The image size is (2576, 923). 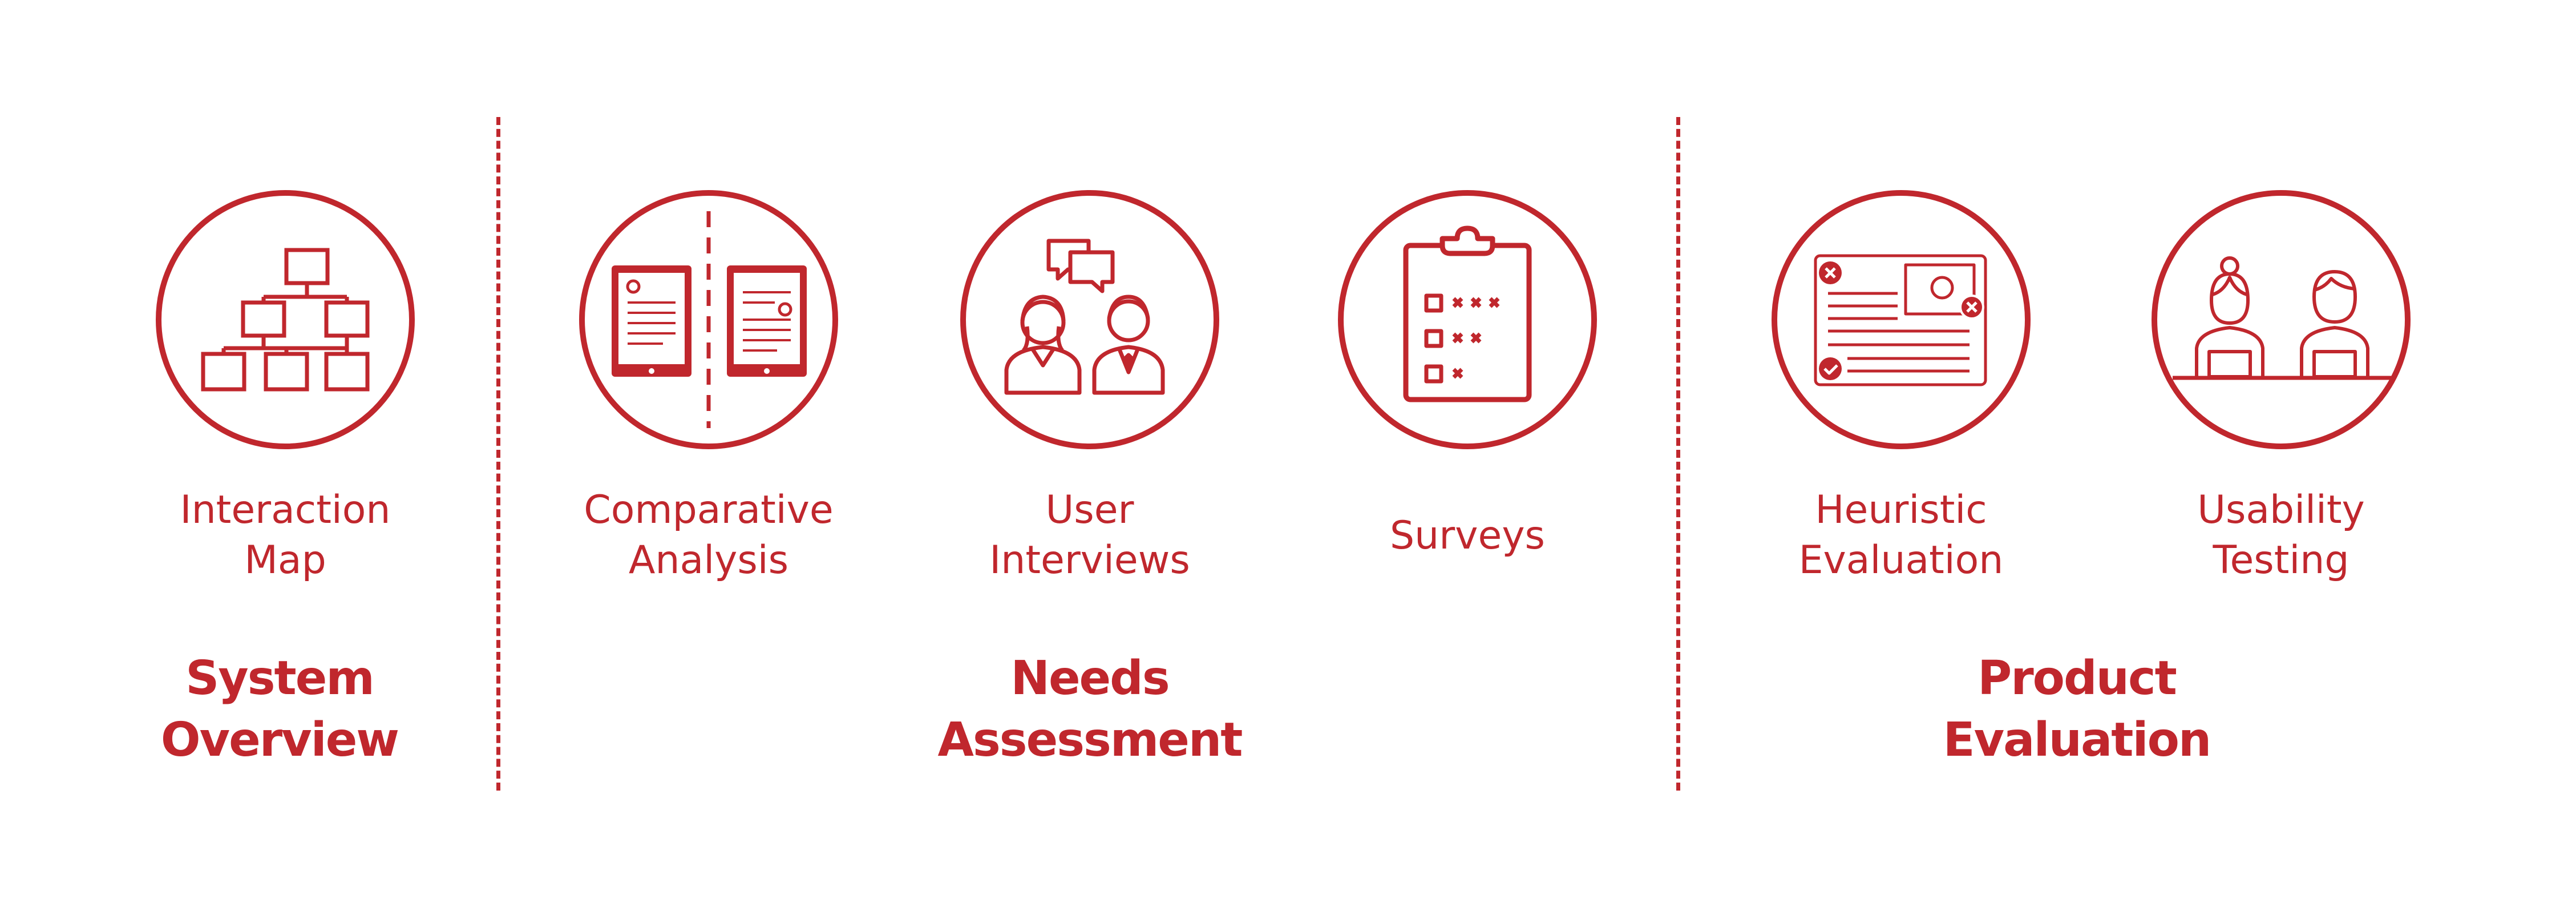 I want to click on method-label: User Interviews, so click(x=1089, y=535).